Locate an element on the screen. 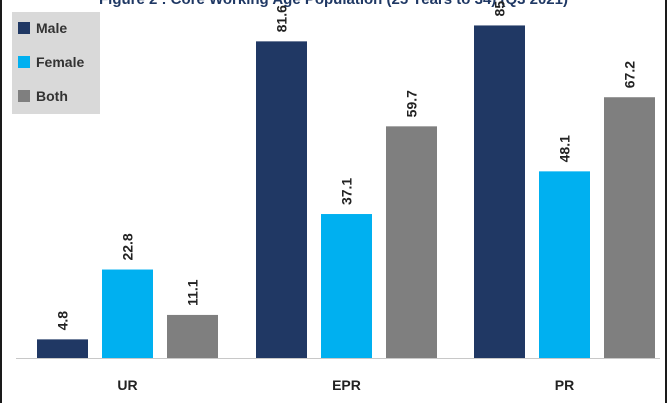  legend-label-both: Both is located at coordinates (52, 96).